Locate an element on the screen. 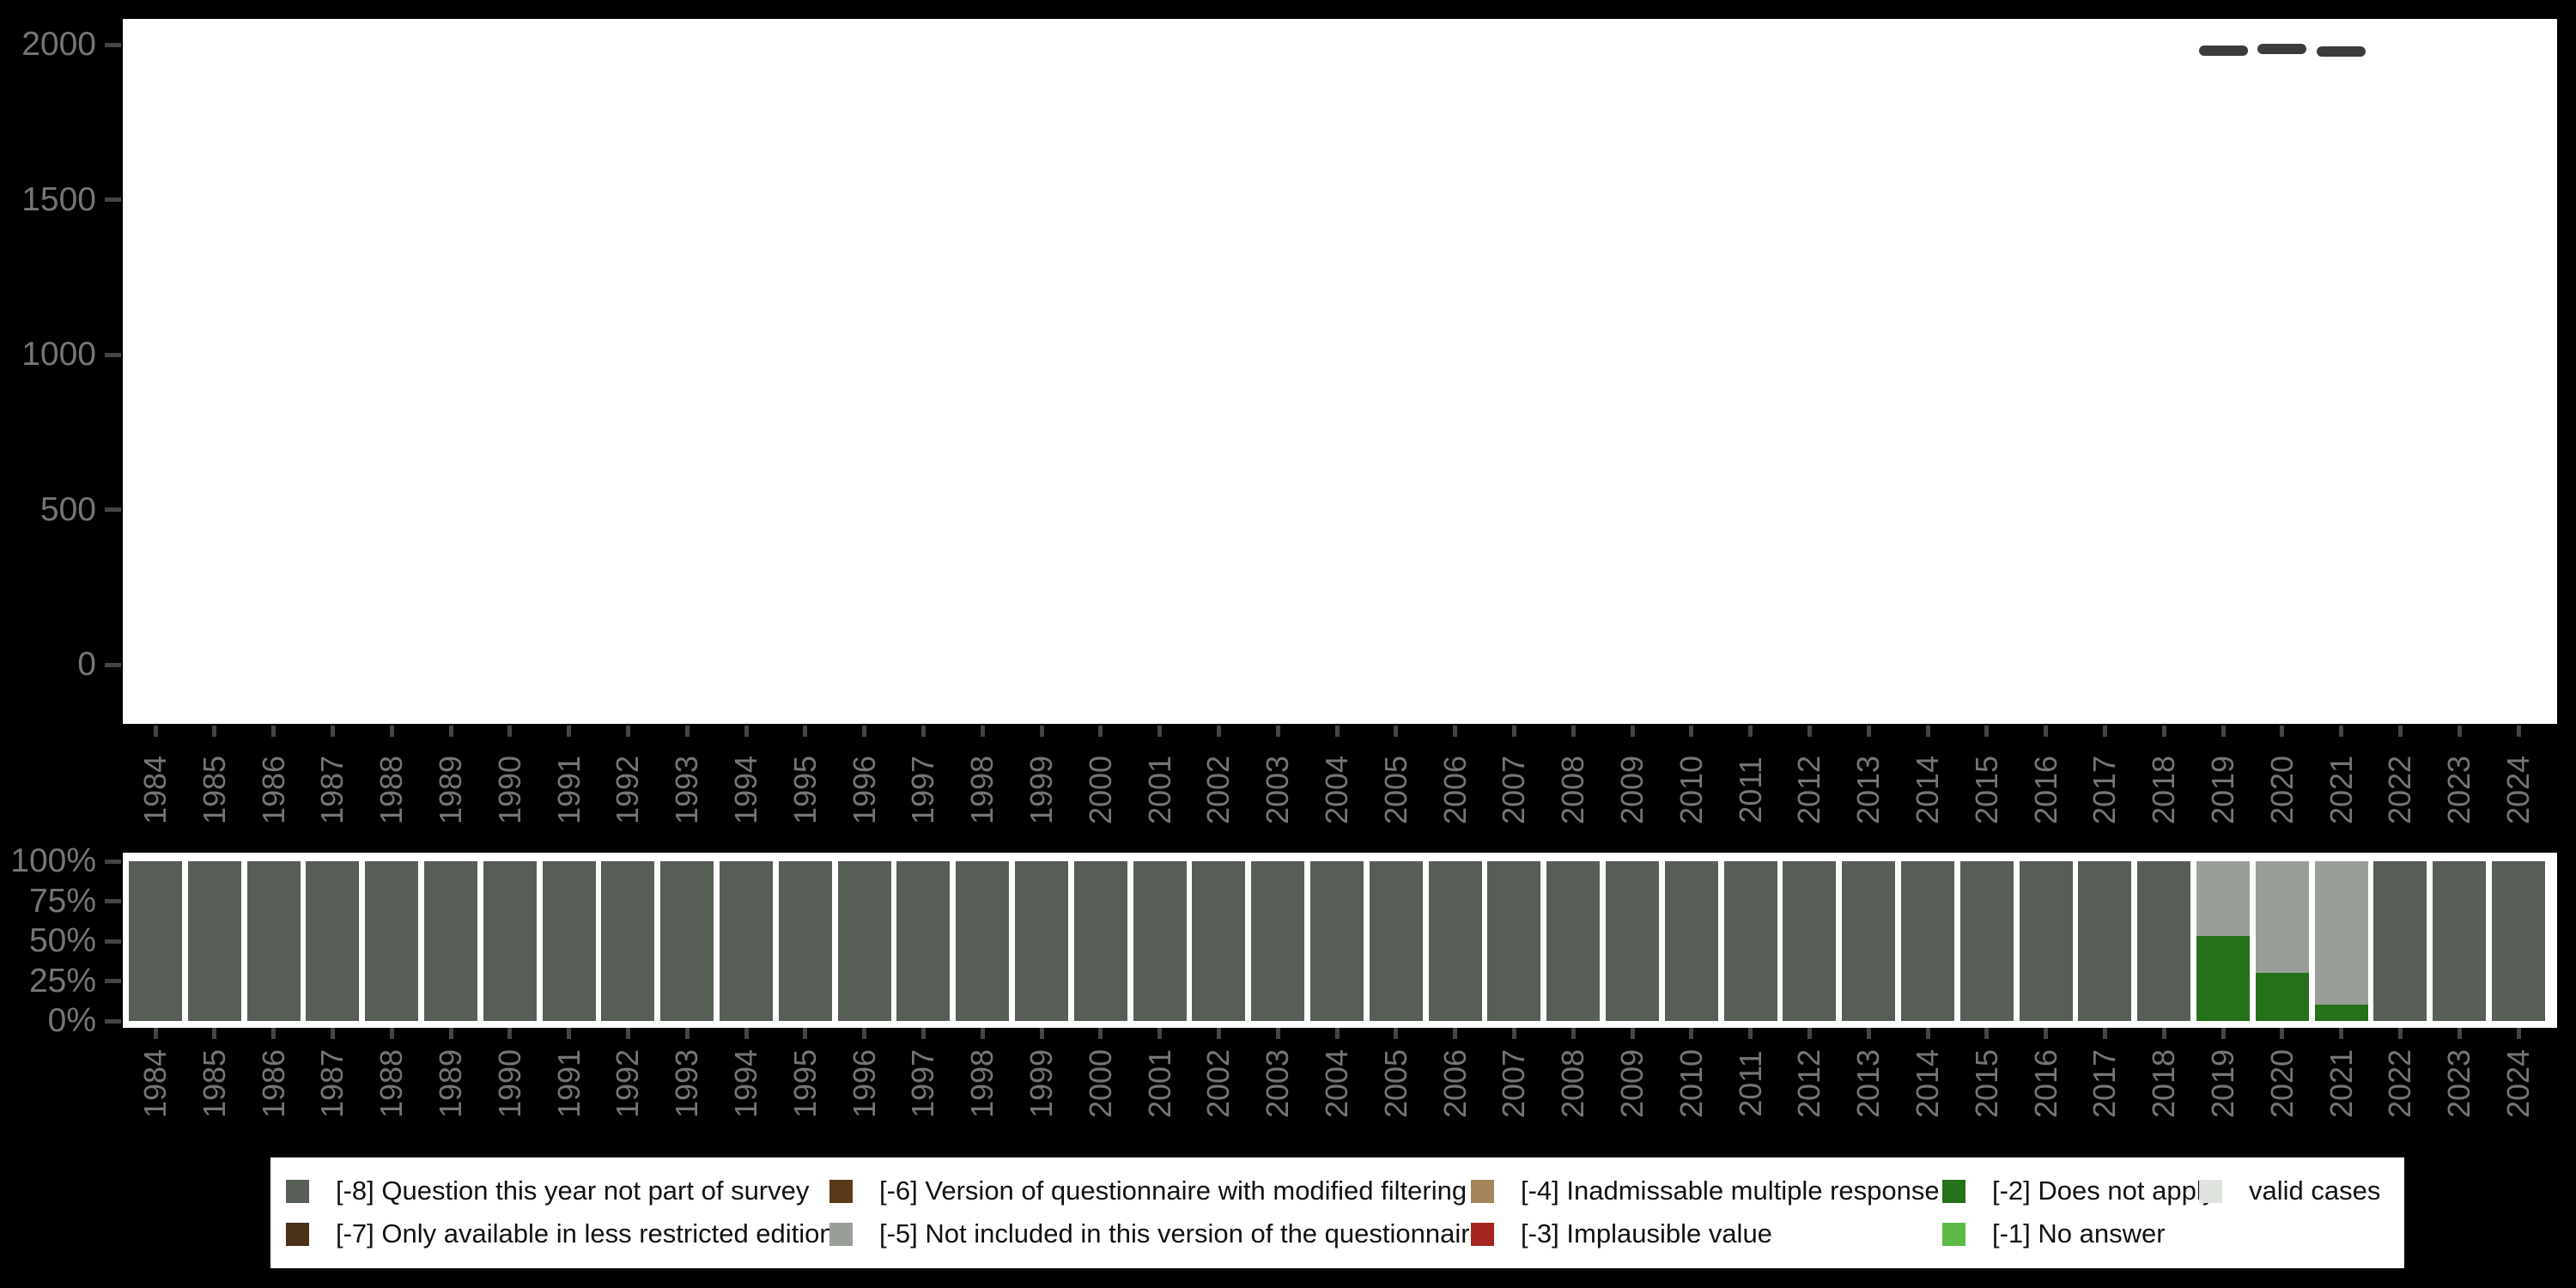  x-tick-label-year: 1999 is located at coordinates (1041, 790).